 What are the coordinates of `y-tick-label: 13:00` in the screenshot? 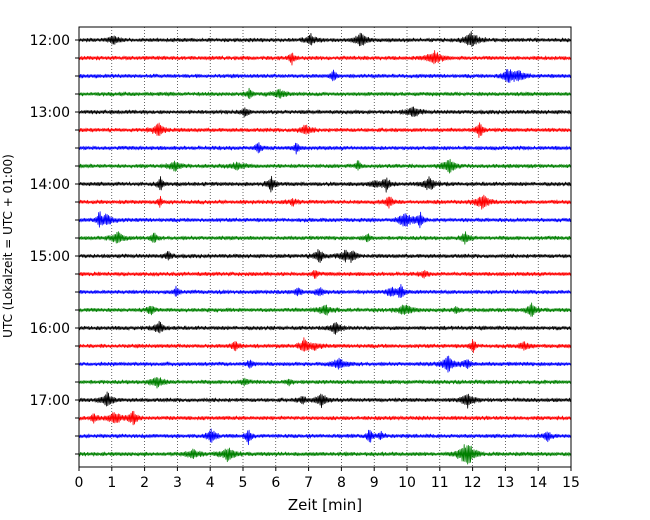 It's located at (50, 113).